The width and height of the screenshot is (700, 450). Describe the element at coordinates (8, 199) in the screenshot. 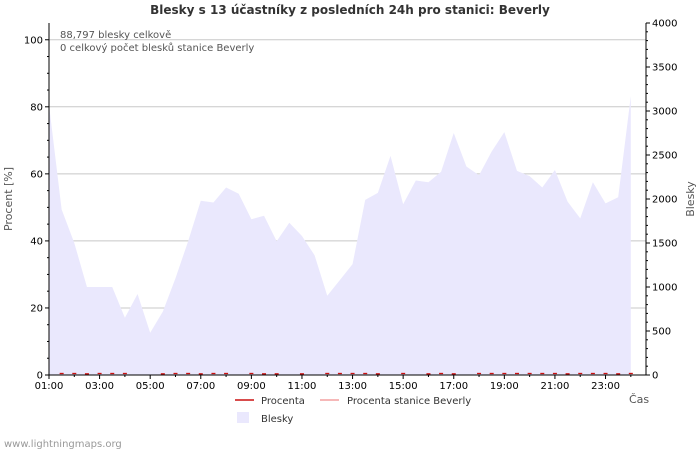

I see `y-axis-left-label: Procent [%]` at that location.